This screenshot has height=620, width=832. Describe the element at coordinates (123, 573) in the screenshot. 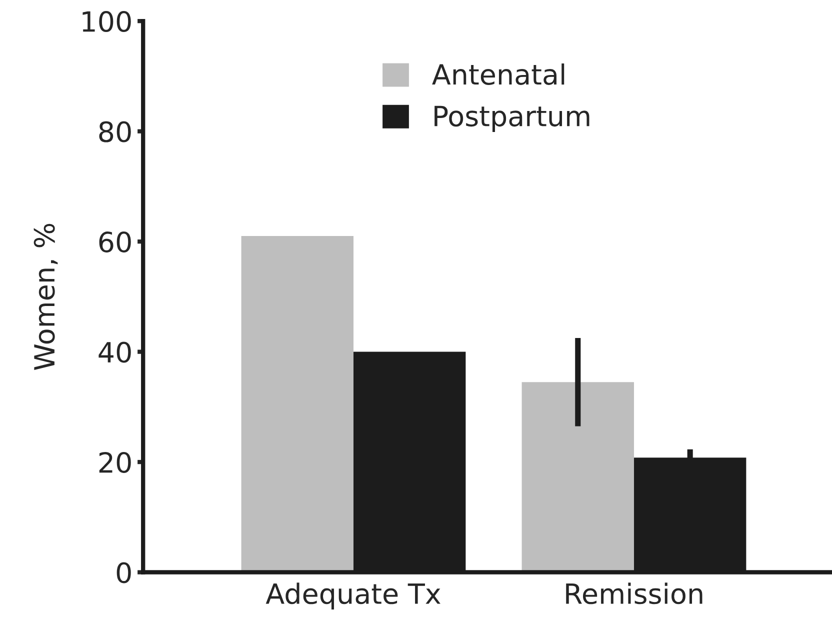

I see `y-tick-label: 0` at that location.